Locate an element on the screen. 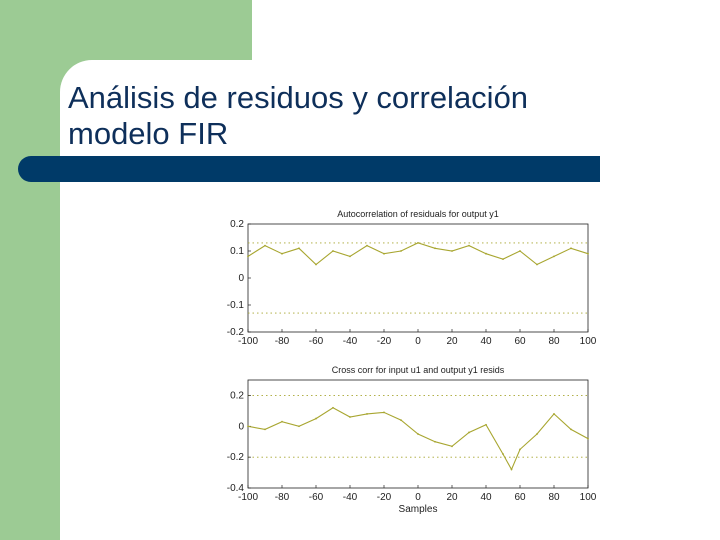  chart-0-xtick-label-0: -100 is located at coordinates (248, 341).